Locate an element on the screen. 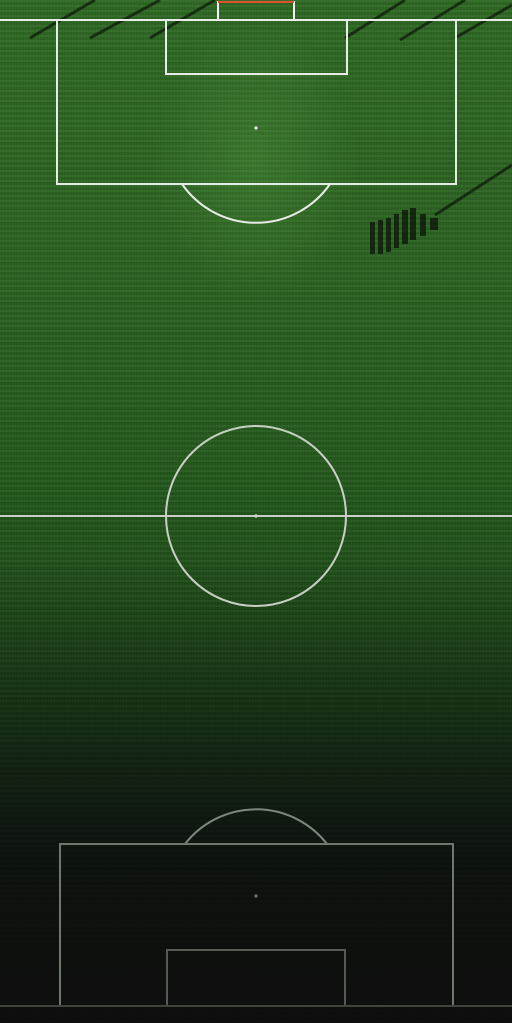 This screenshot has width=512, height=1023. penalty-arc-top is located at coordinates (256, 203).